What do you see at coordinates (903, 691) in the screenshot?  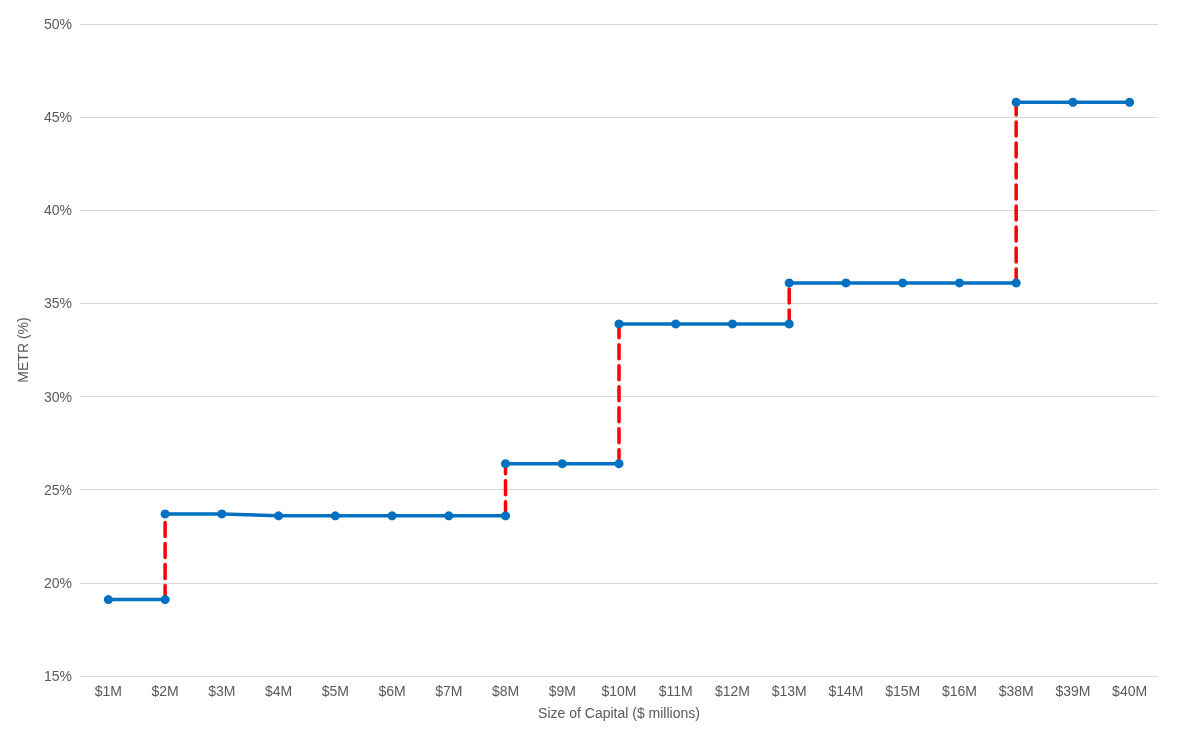 I see `x-tick-label: $15M` at bounding box center [903, 691].